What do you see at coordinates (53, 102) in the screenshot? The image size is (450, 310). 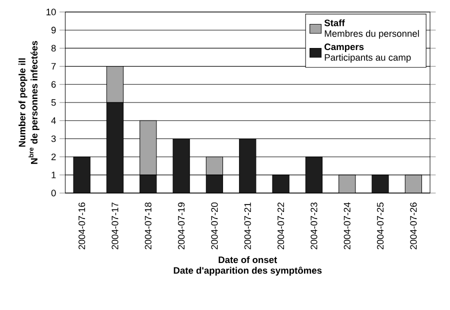 I see `y-tick-label: 5` at bounding box center [53, 102].